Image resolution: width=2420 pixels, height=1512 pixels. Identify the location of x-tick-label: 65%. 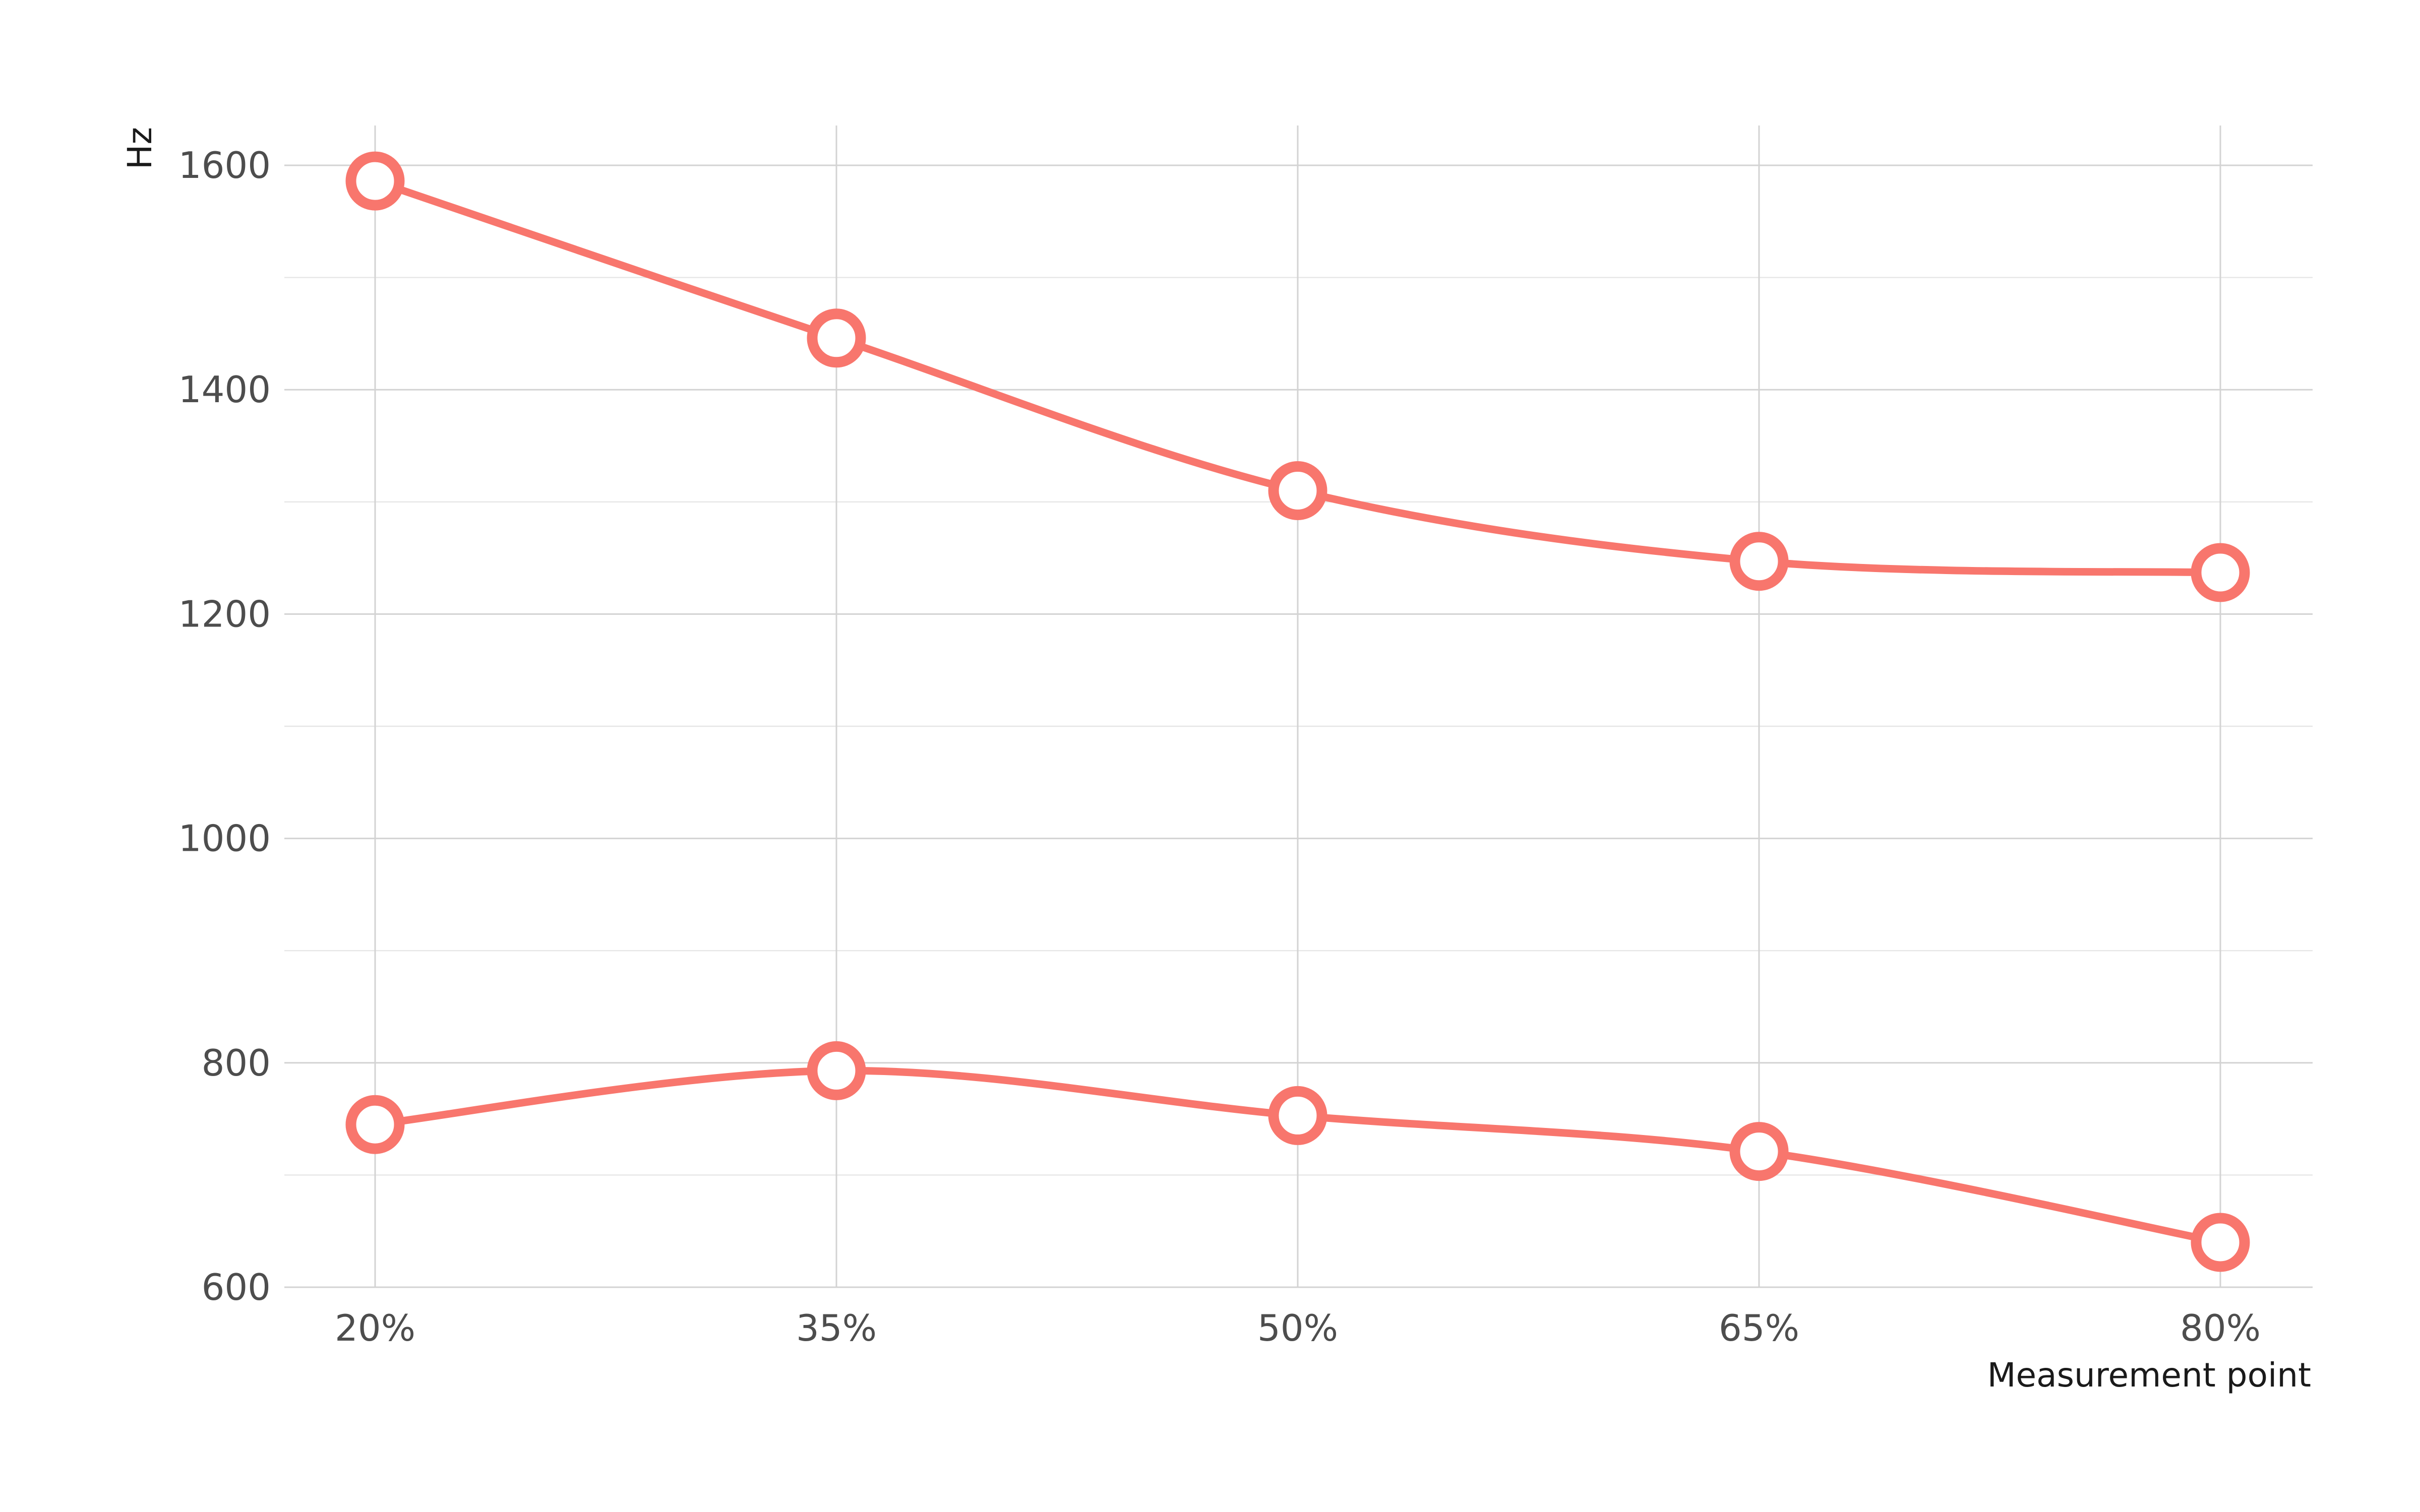
(1759, 1328).